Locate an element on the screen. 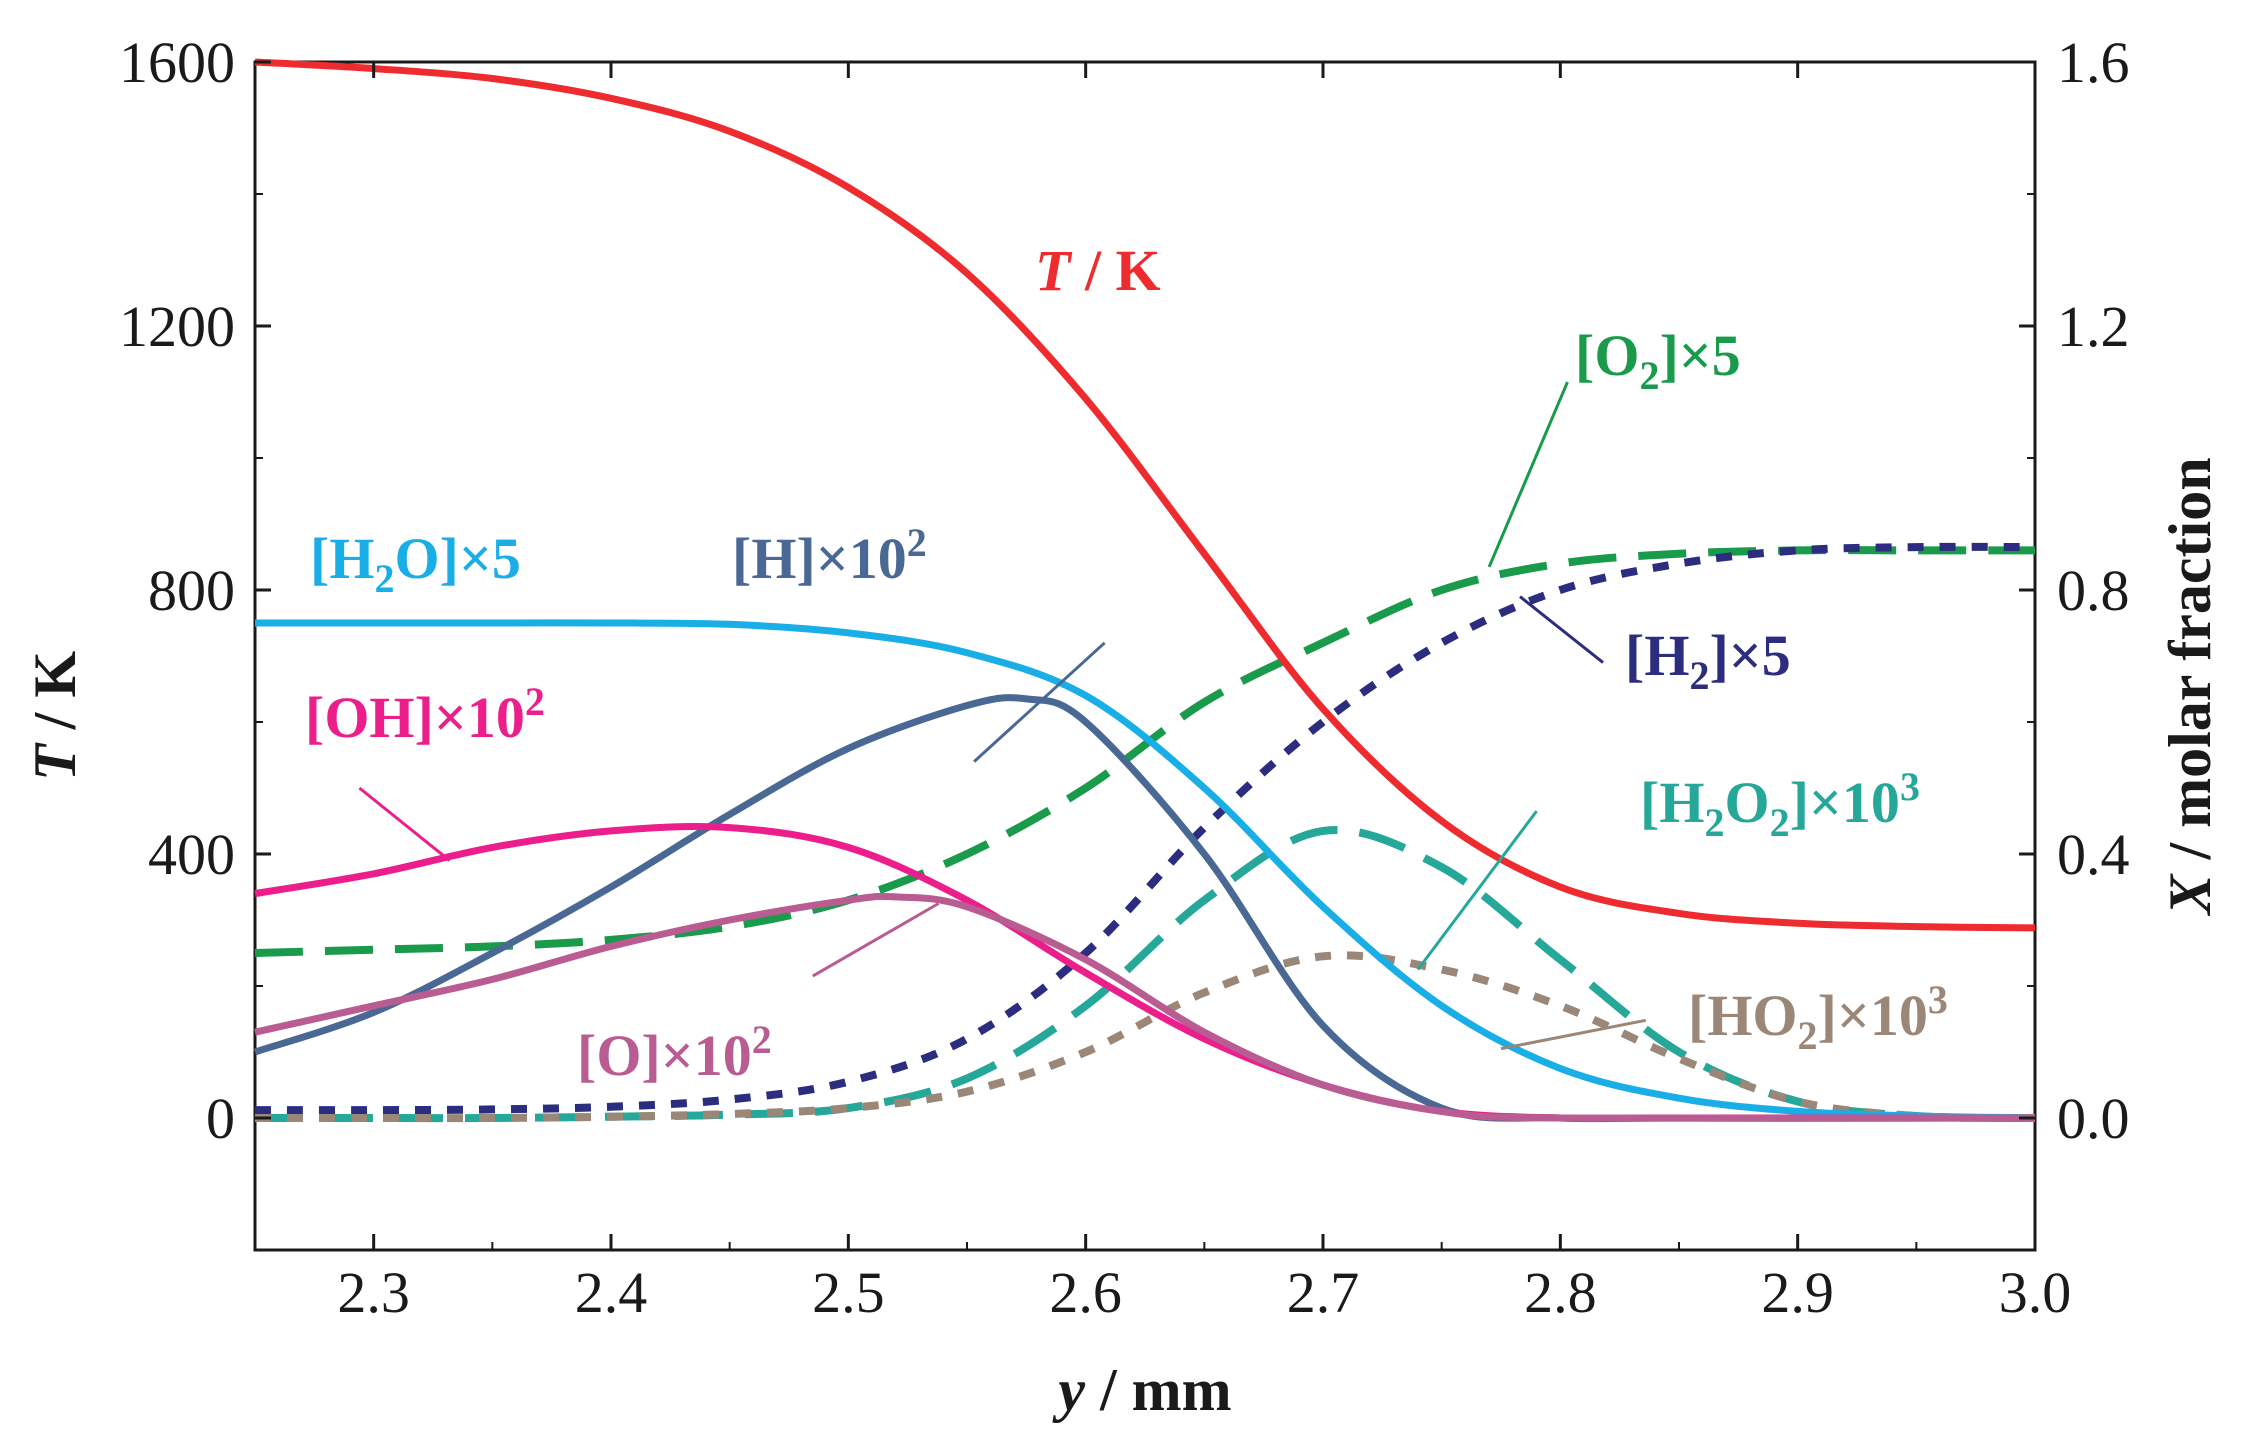 Image resolution: width=2255 pixels, height=1437 pixels. leader-line-h is located at coordinates (1039, 702).